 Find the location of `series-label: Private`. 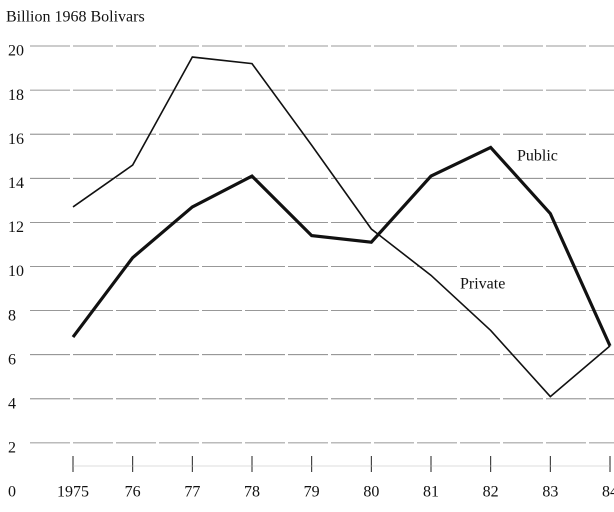

series-label: Private is located at coordinates (482, 284).